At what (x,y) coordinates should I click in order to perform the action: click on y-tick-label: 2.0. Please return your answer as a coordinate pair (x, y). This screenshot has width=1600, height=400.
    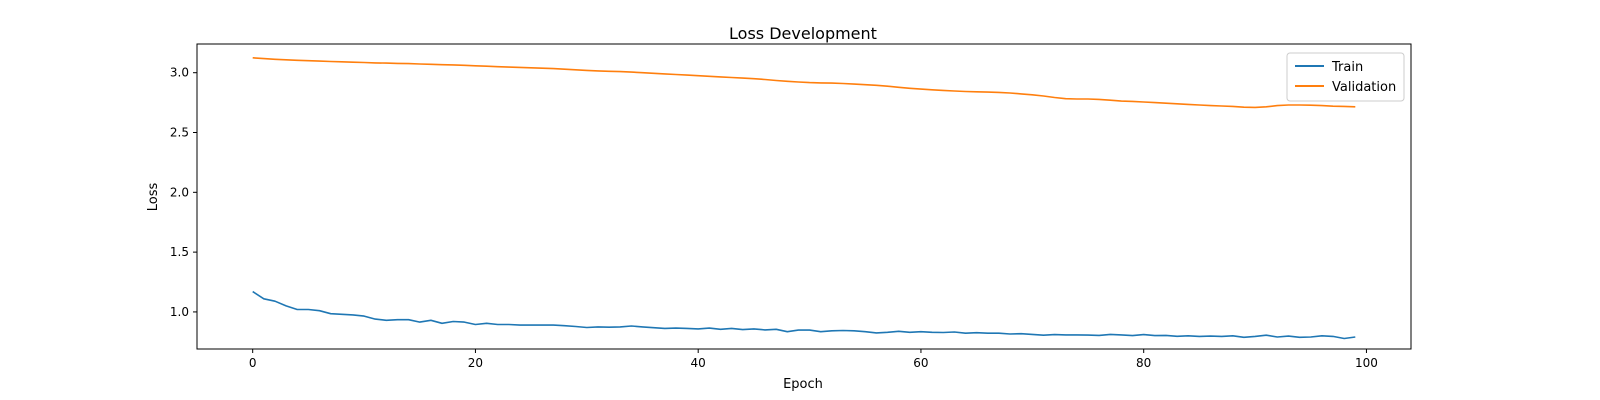
    Looking at the image, I should click on (179, 192).